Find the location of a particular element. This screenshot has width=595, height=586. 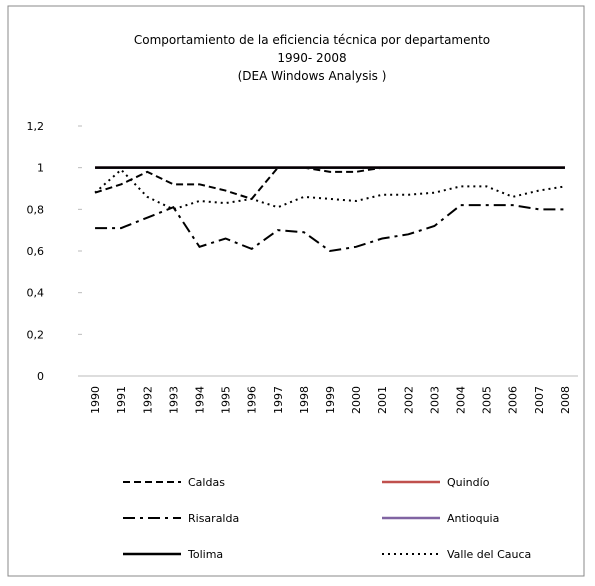

x-tick-label: 2003 is located at coordinates (434, 400).